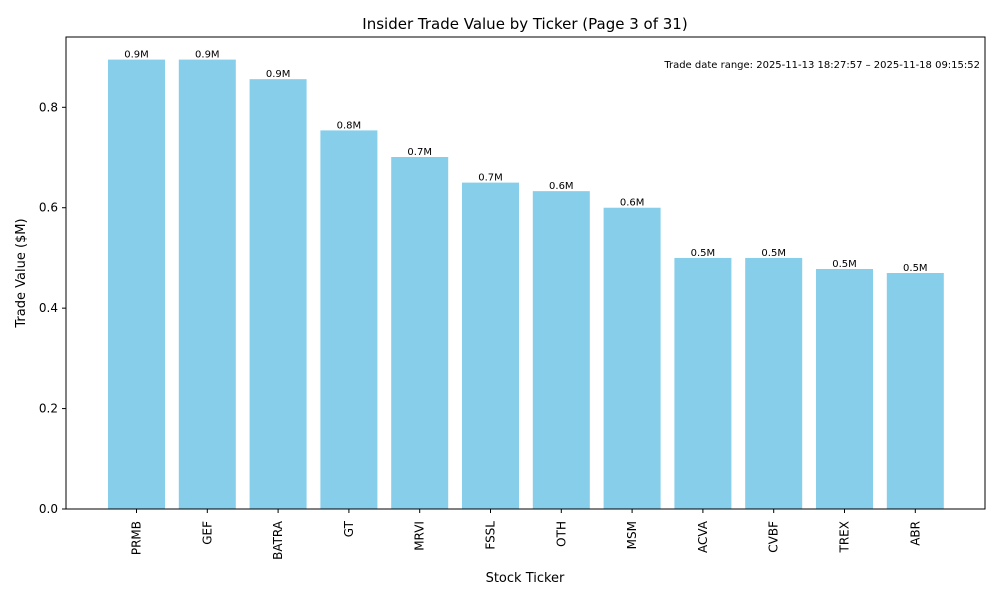 The height and width of the screenshot is (600, 1000). What do you see at coordinates (774, 383) in the screenshot?
I see `bar-cvbf` at bounding box center [774, 383].